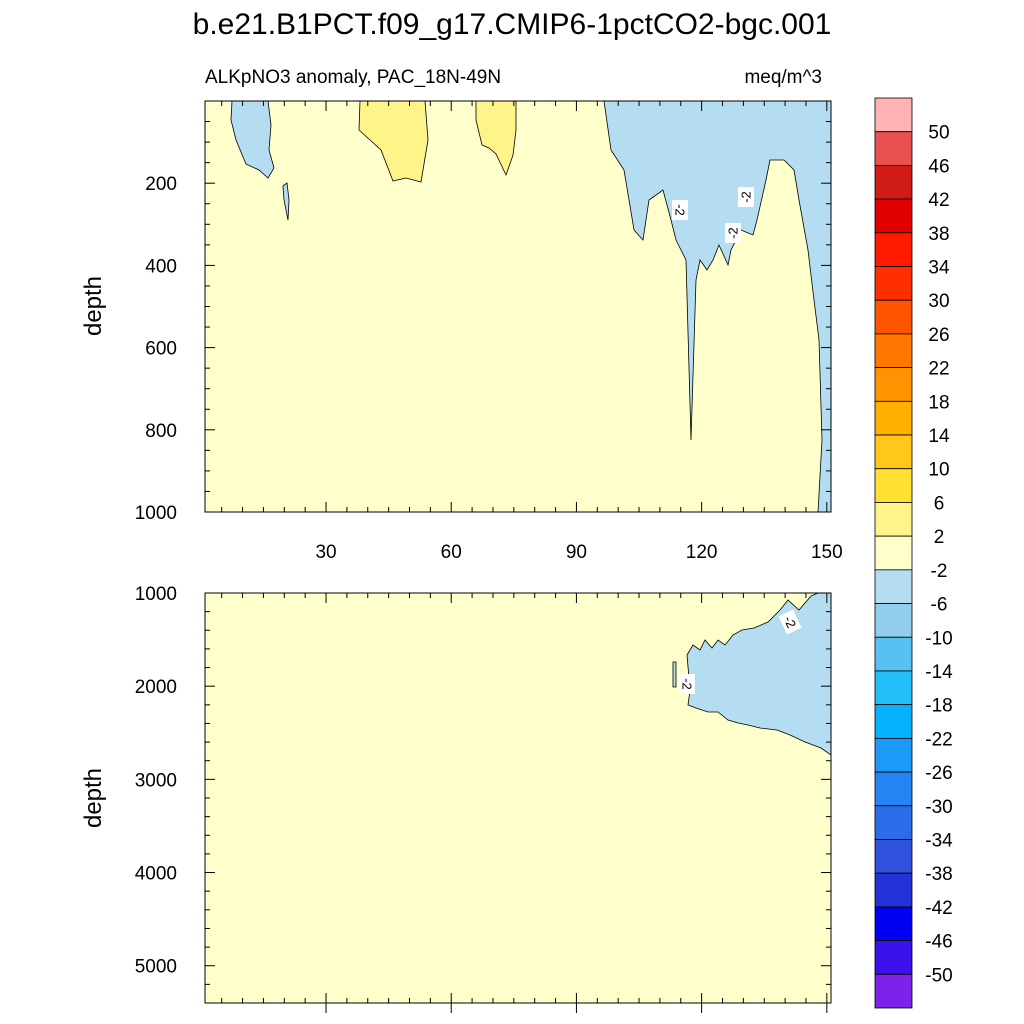 Image resolution: width=1024 pixels, height=1024 pixels. I want to click on upper-shallow-left-negative-region, so click(252, 139).